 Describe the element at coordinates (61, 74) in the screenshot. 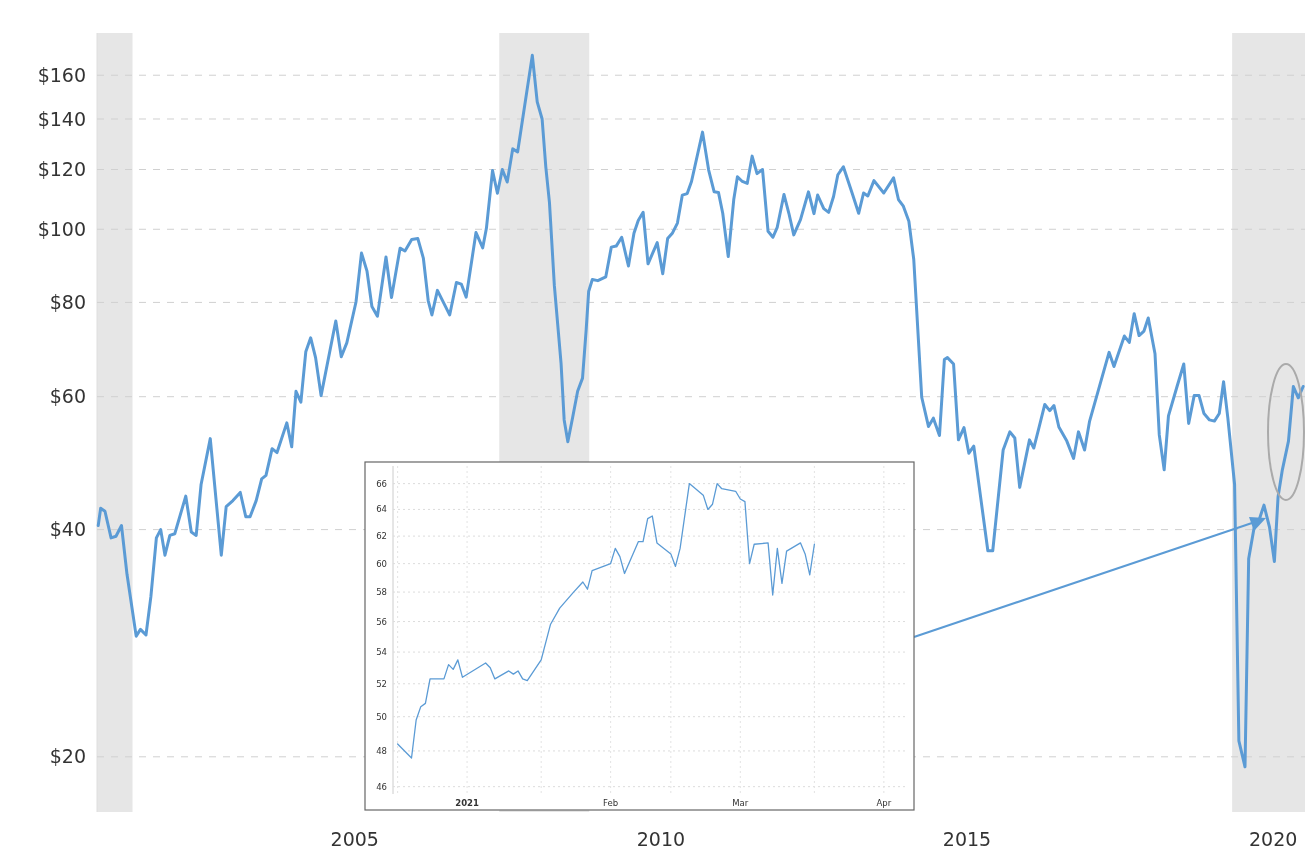

I see `y-tick-label: $160` at that location.